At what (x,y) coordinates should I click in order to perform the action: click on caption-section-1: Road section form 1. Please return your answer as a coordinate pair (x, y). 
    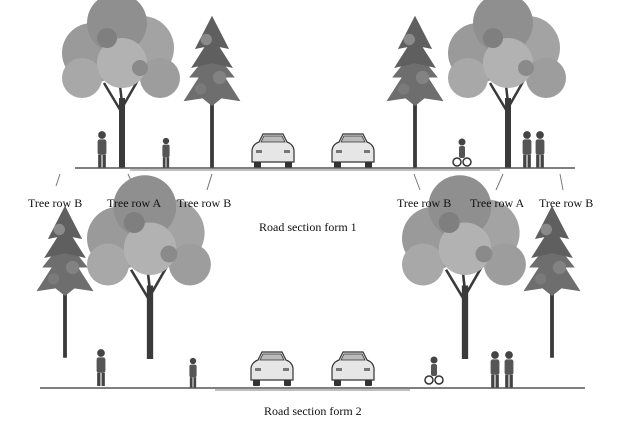
    Looking at the image, I should click on (308, 227).